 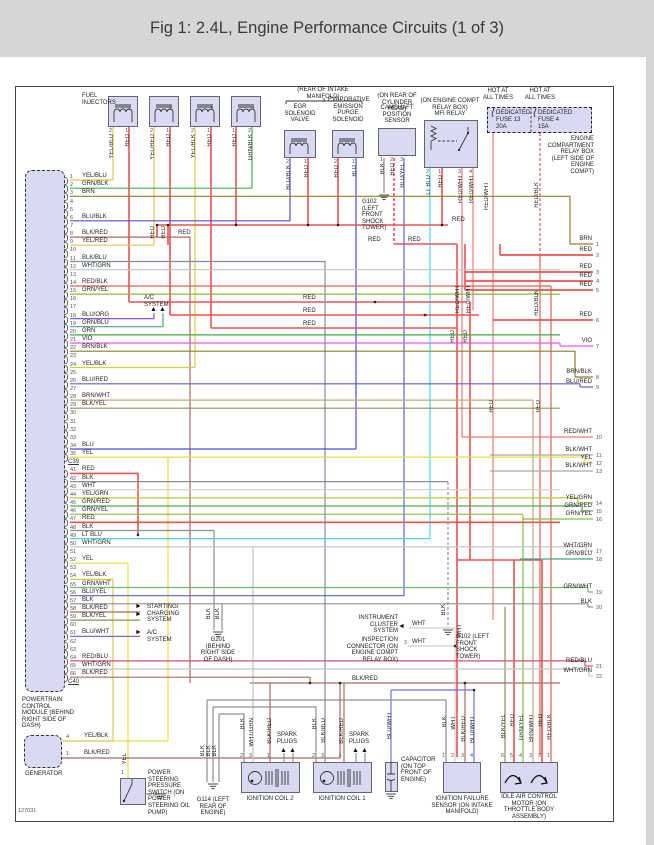 I want to click on pcm-pin-number: 50, so click(x=73, y=543).